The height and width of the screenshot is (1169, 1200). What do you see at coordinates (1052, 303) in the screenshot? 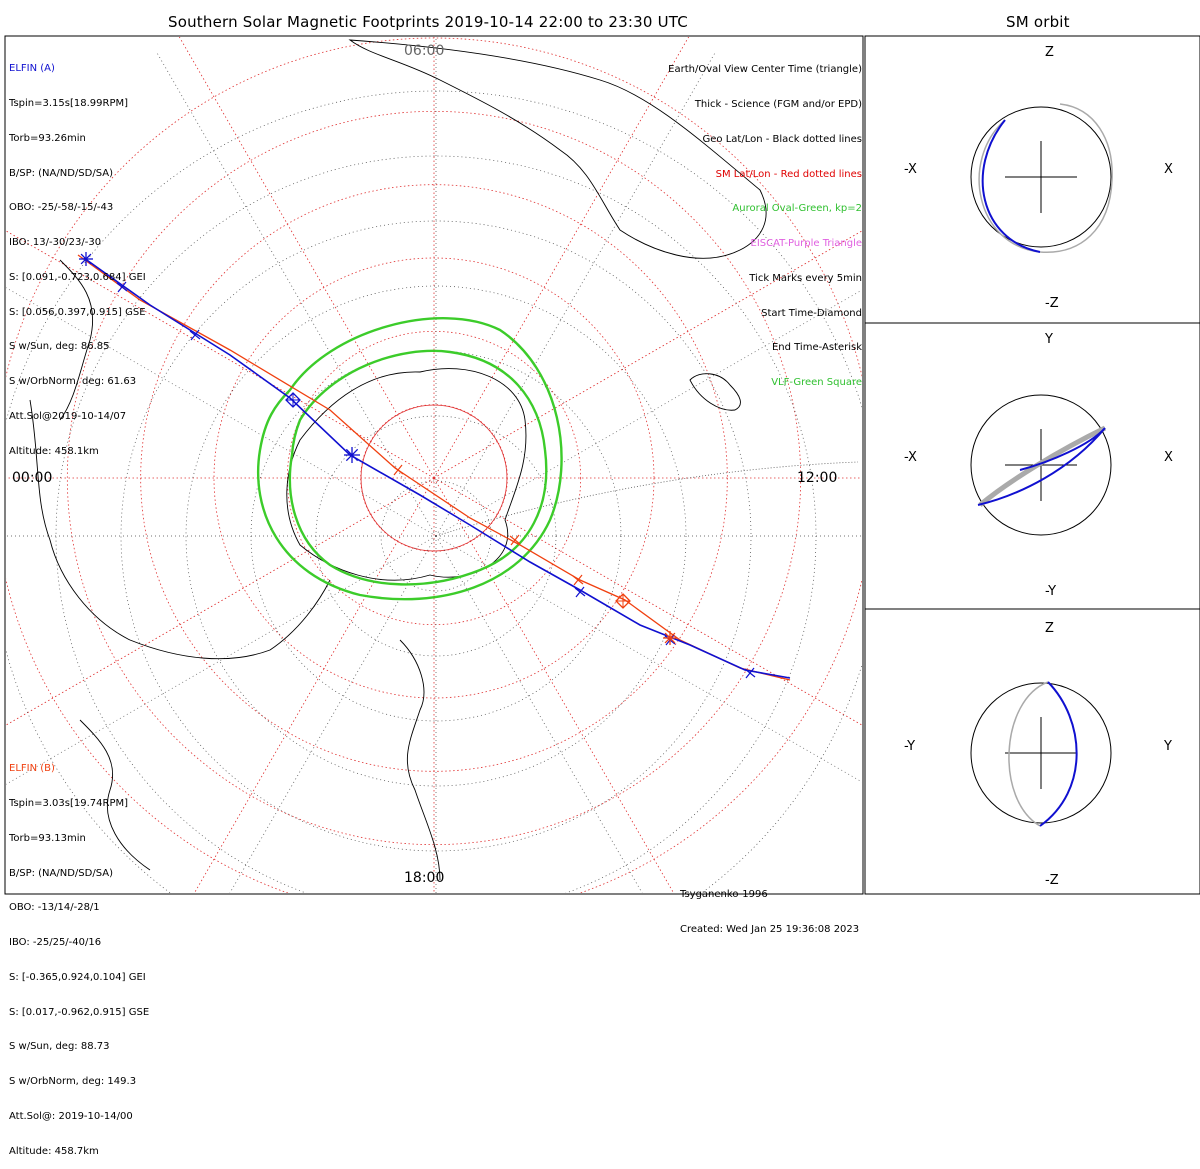
I see `orbit-xz-bottom-label: -Z` at bounding box center [1052, 303].